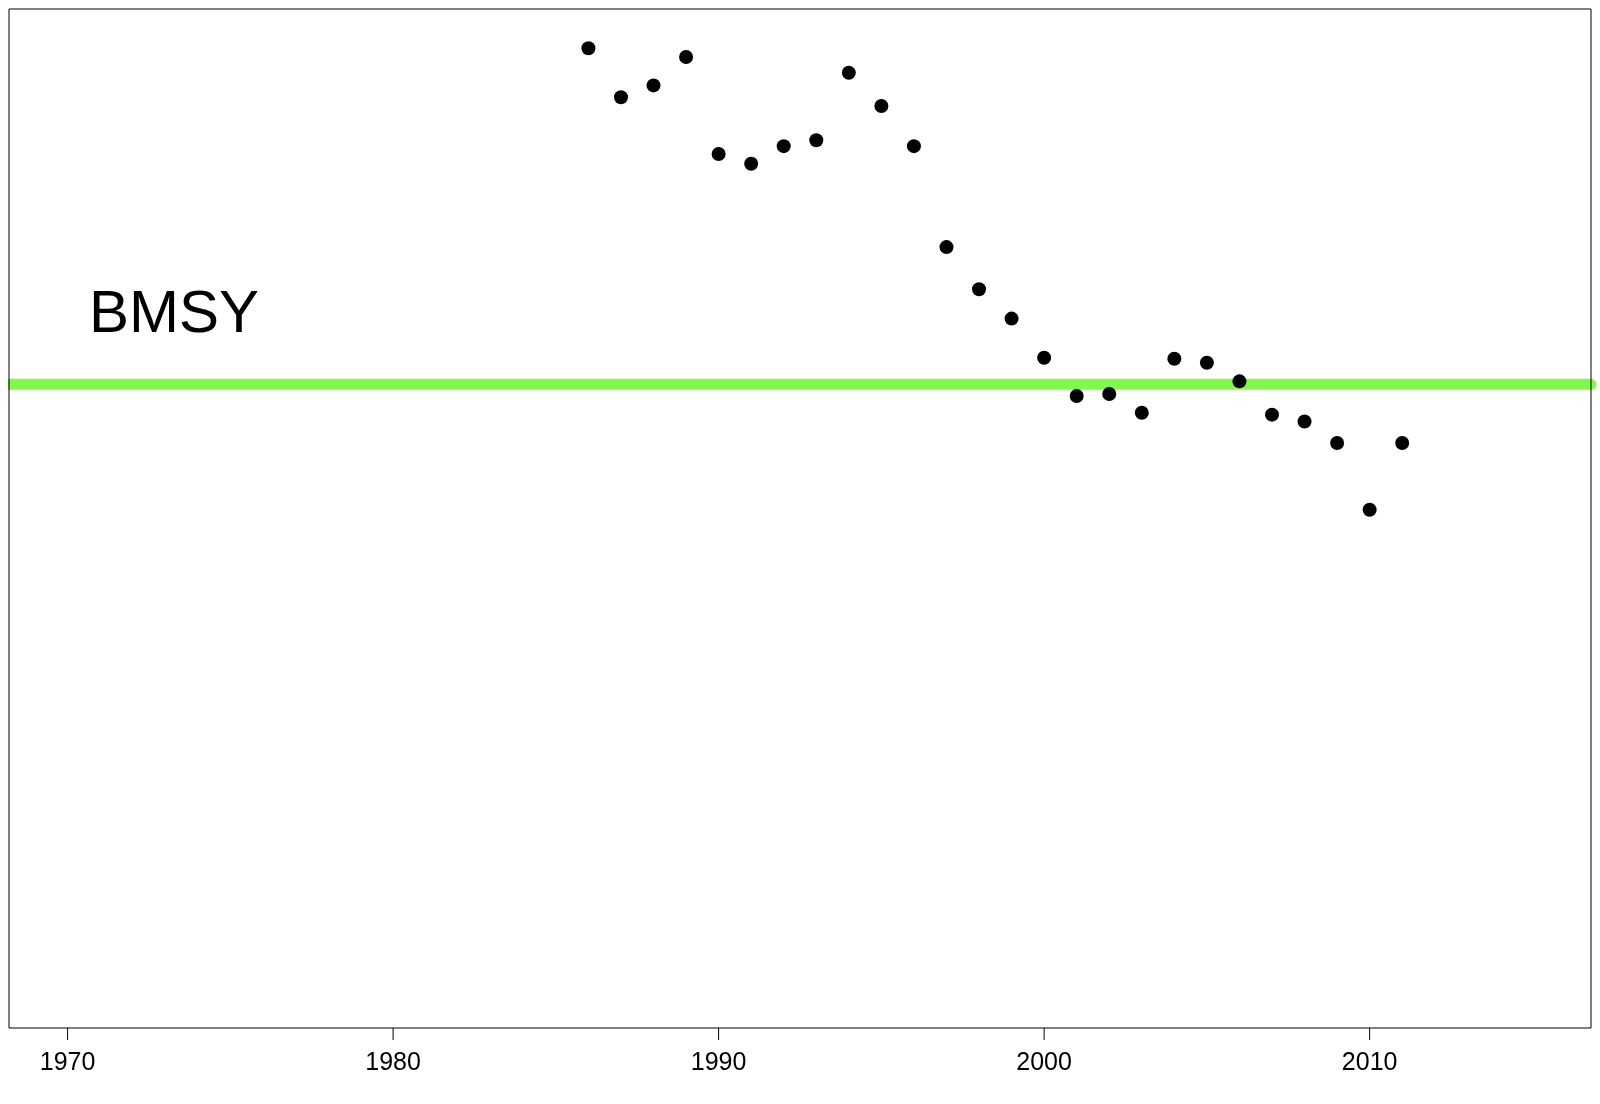 This screenshot has width=1600, height=1104. Describe the element at coordinates (67, 1060) in the screenshot. I see `x-tick-label: 1970` at that location.